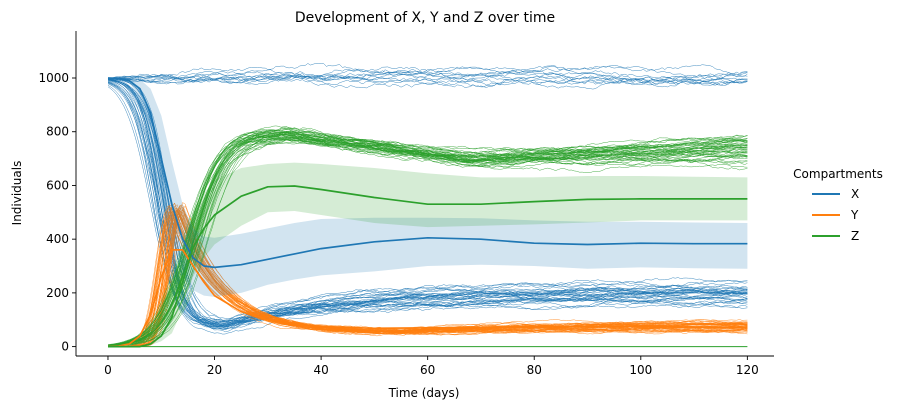 This screenshot has height=414, width=901. Describe the element at coordinates (855, 236) in the screenshot. I see `legend-label-z: Z` at that location.